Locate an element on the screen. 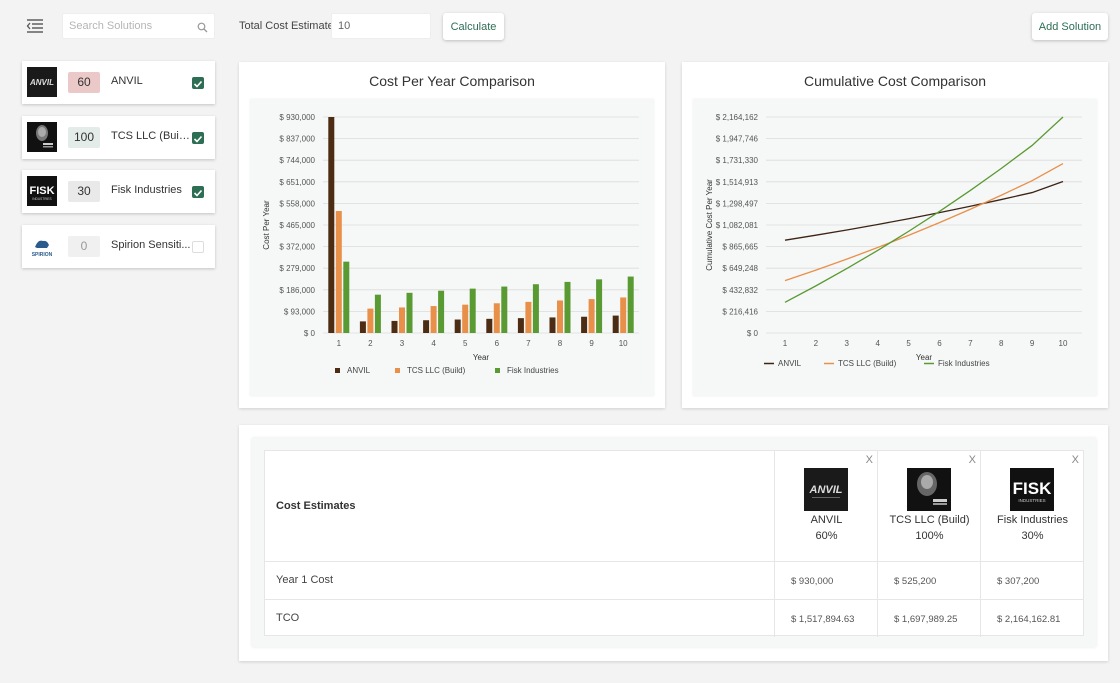 The width and height of the screenshot is (1120, 683). y-tick-label: $ 1,082,081 is located at coordinates (737, 225).